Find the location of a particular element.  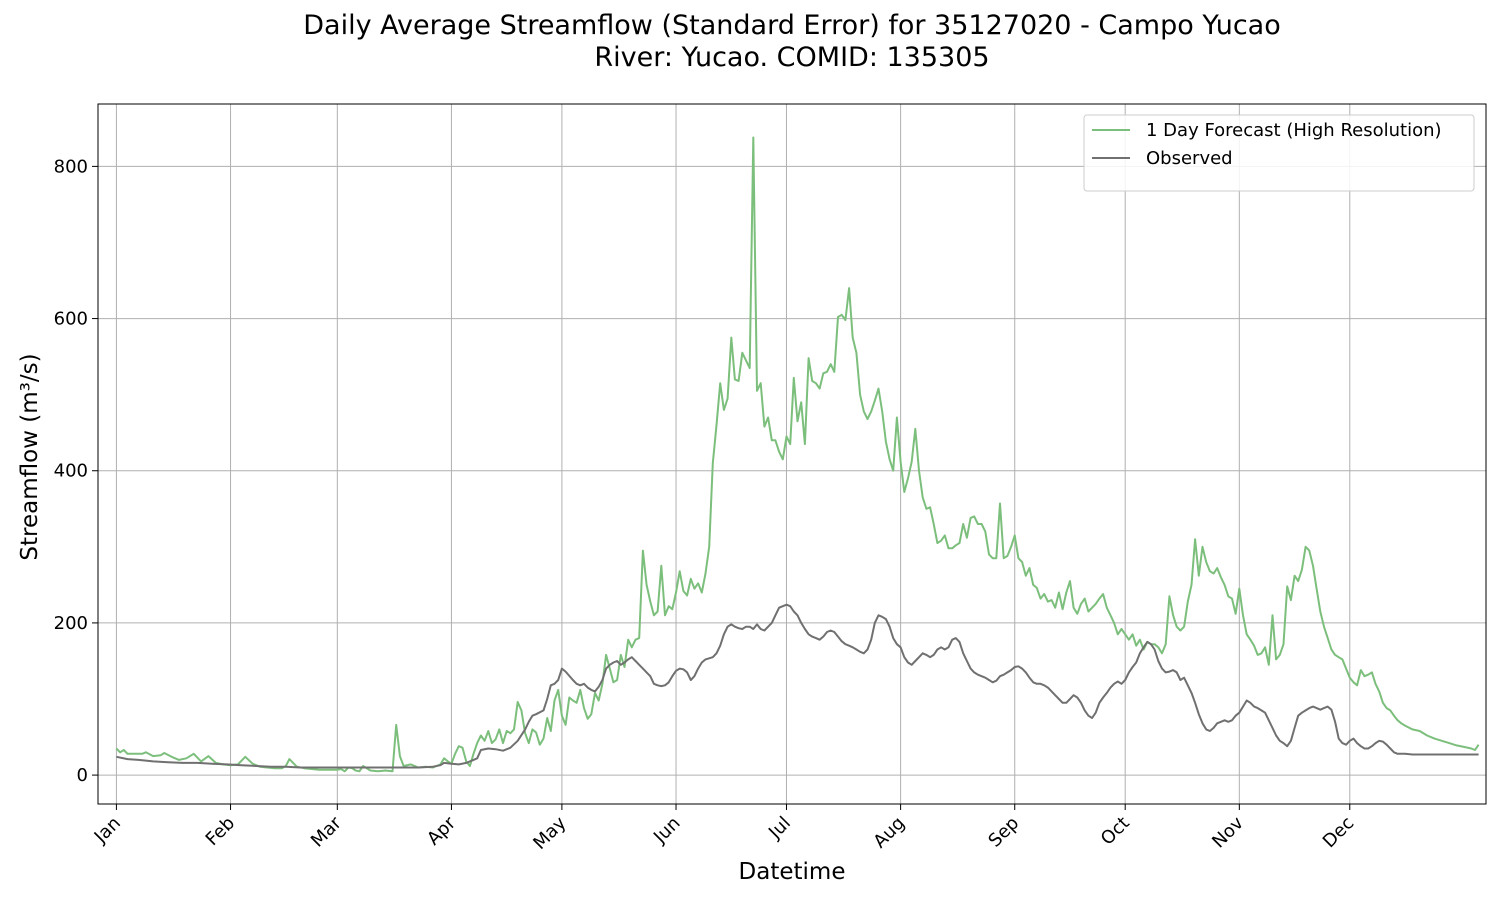

x-tick-label: Apr is located at coordinates (441, 830).